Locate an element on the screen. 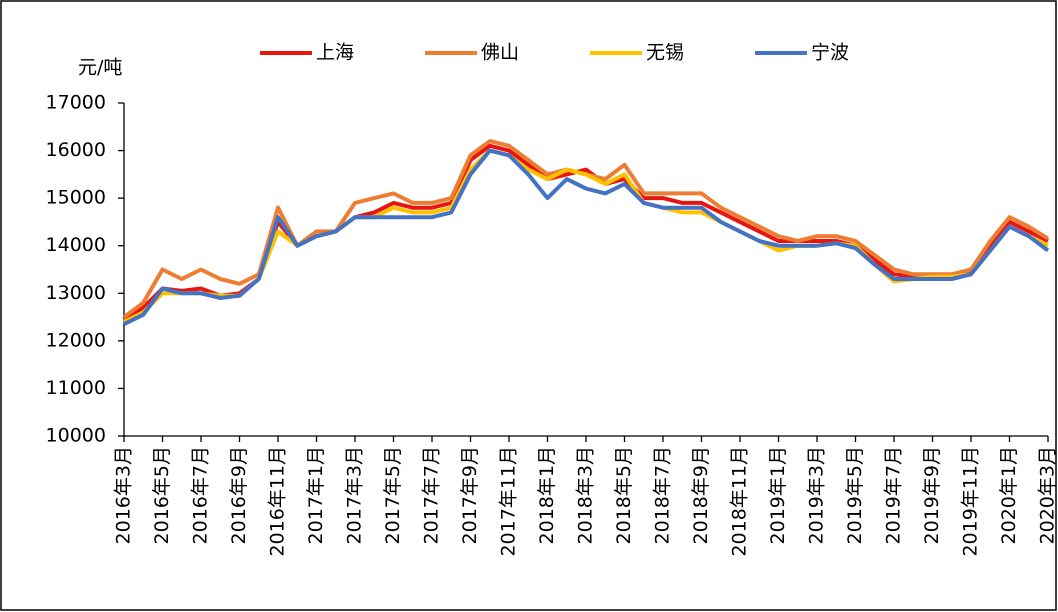 The height and width of the screenshot is (612, 1058). x-tick-label: 2019年5月 is located at coordinates (855, 495).